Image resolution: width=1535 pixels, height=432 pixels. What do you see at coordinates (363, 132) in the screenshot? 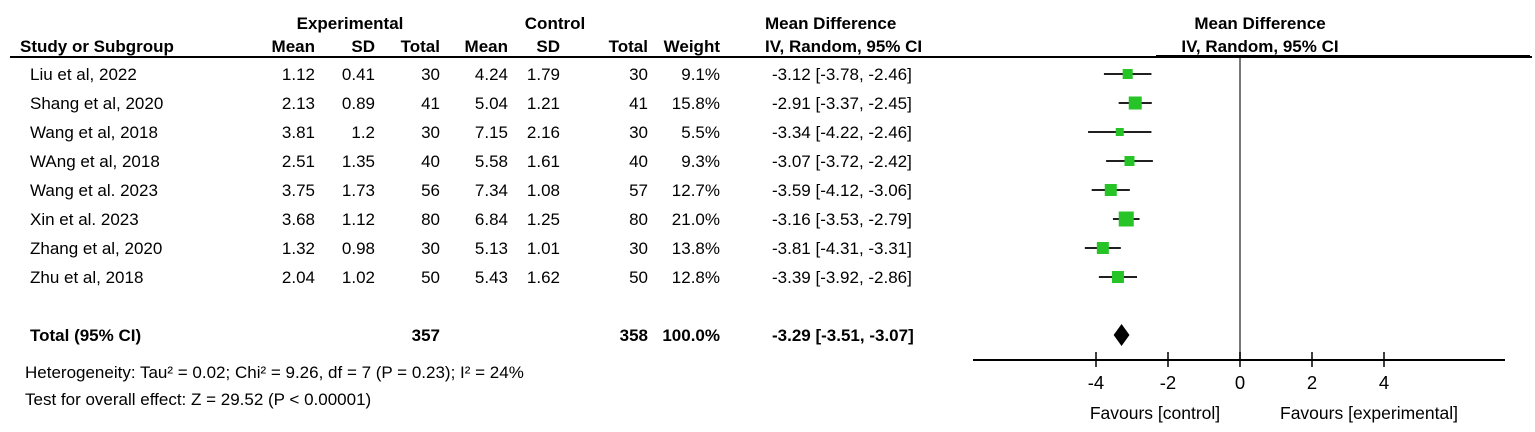
I see `cell-exp_sd: 1.2` at bounding box center [363, 132].